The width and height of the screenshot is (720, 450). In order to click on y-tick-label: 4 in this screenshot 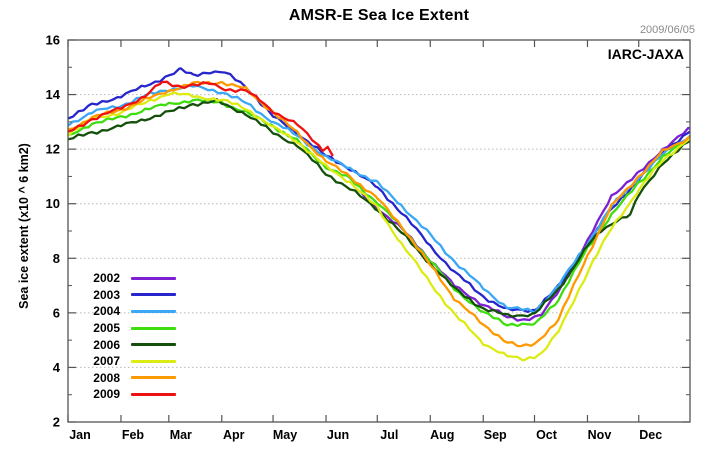, I will do `click(57, 367)`.